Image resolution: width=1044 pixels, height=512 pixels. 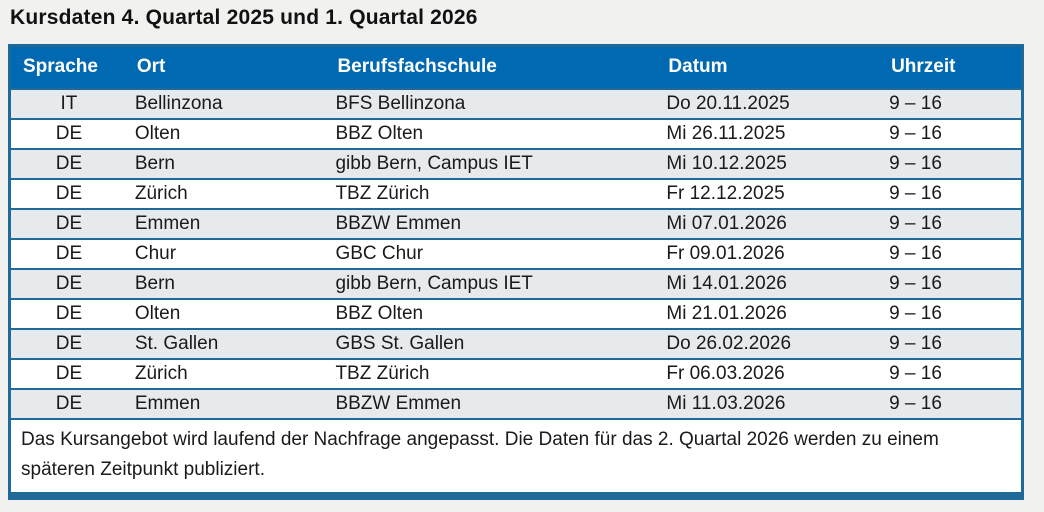 I want to click on table-row: DE Zürich TBZ Zürich Fr 12.12.2025 9 – 16, so click(x=516, y=193).